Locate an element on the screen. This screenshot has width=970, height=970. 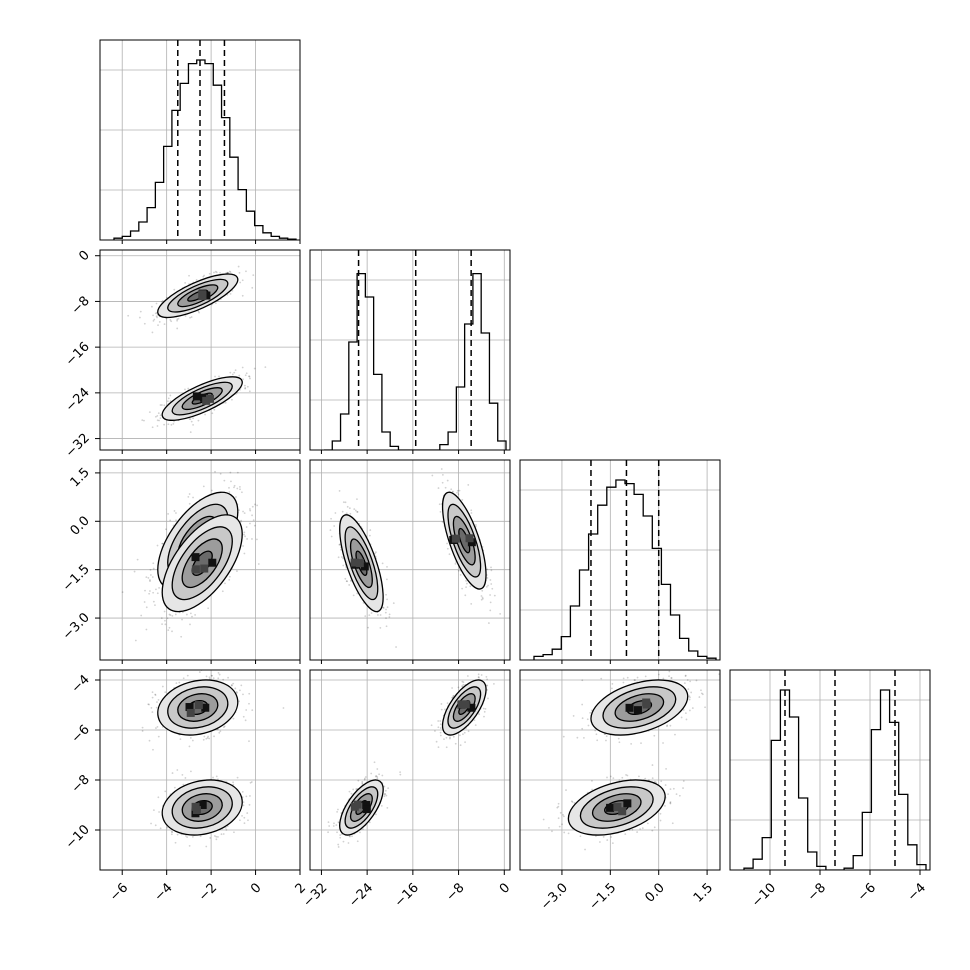
y-tick-label: −4 is located at coordinates (81, 684).